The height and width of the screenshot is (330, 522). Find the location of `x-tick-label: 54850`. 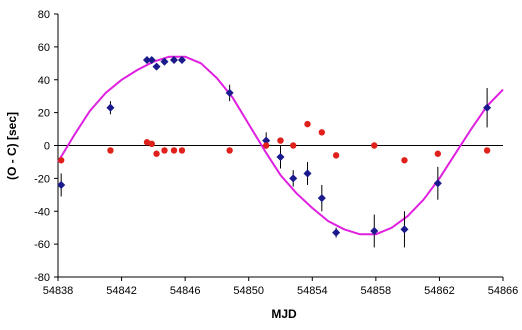

x-tick-label: 54850 is located at coordinates (248, 291).